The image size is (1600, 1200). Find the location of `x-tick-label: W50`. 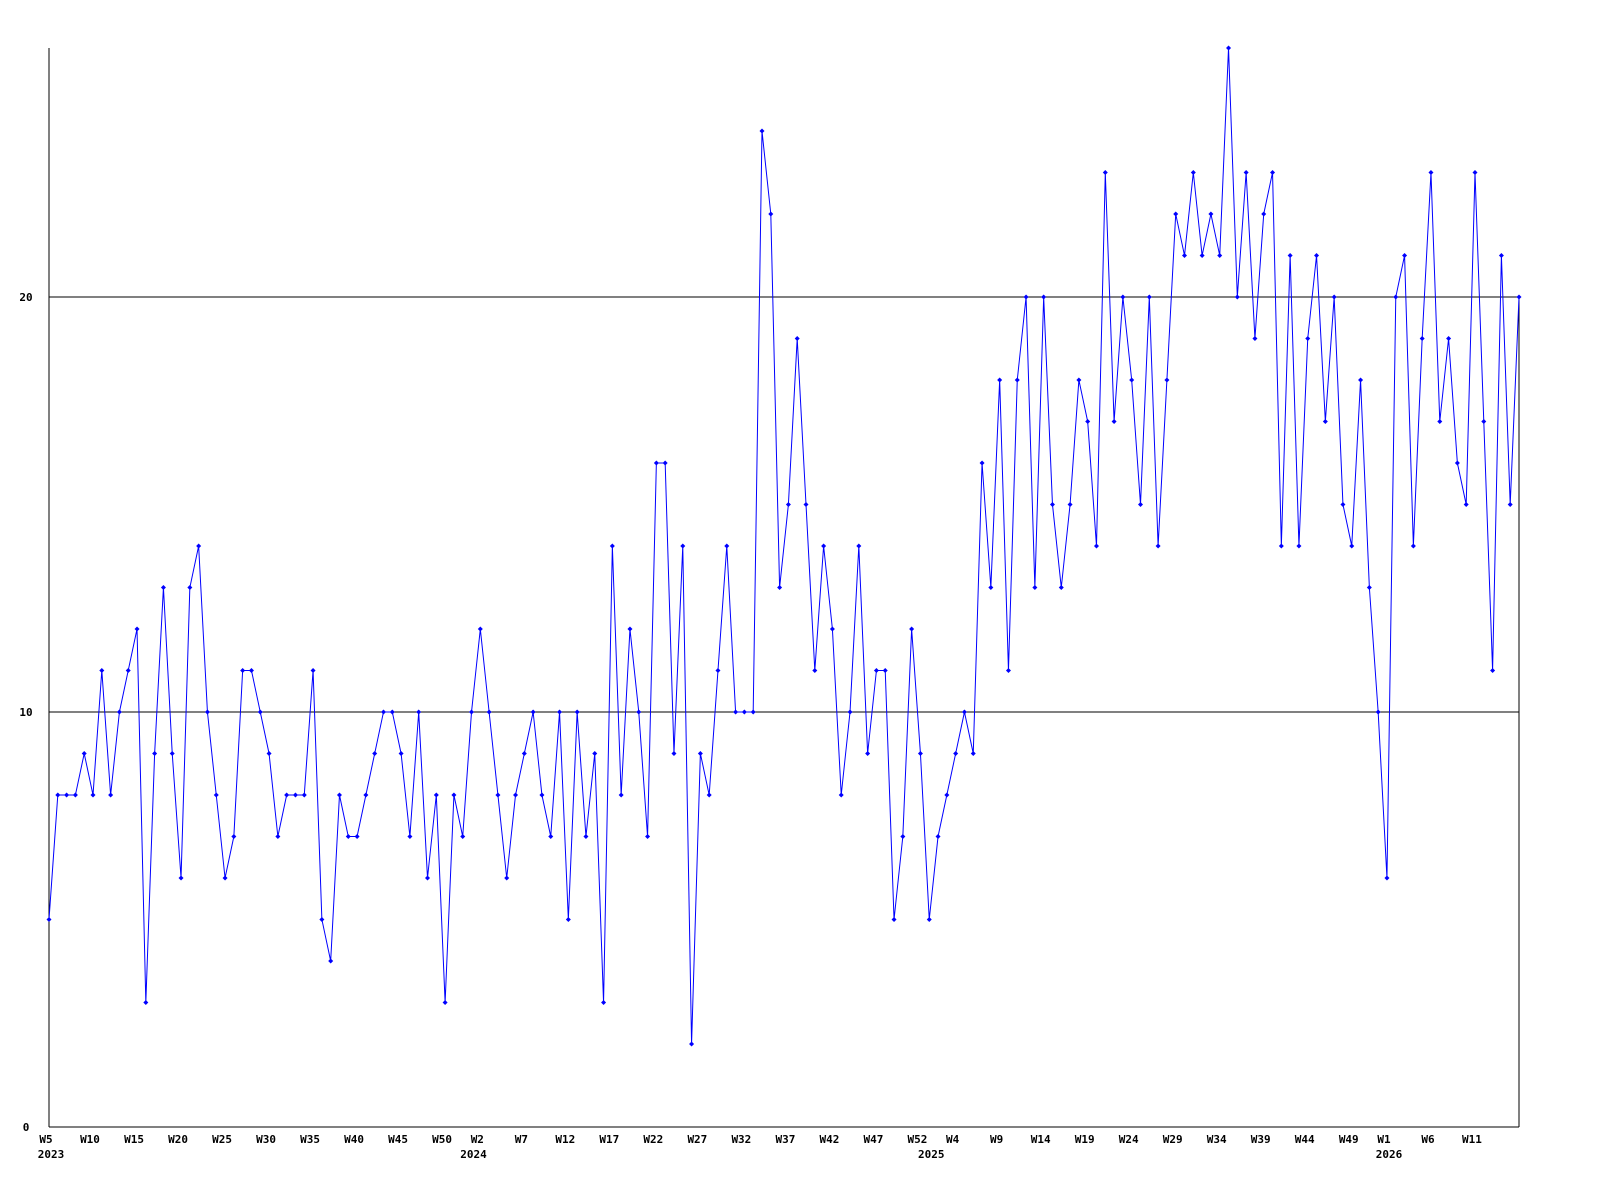

x-tick-label: W50 is located at coordinates (442, 1139).